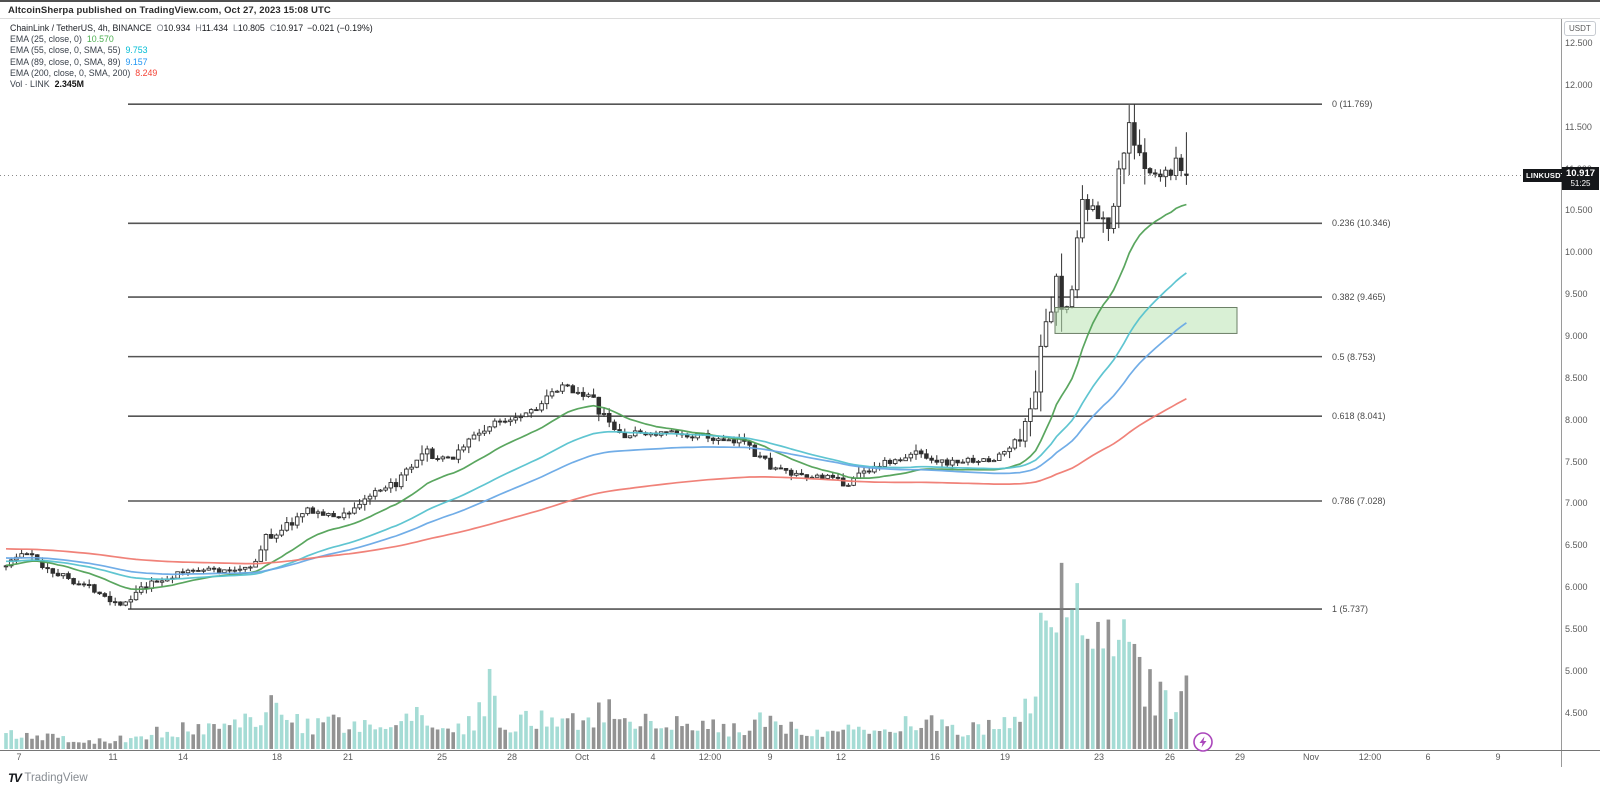 This screenshot has height=791, width=1600. What do you see at coordinates (81, 28) in the screenshot?
I see `symbol-title: ChainLink / TetherUS, 4h, BINANCE` at bounding box center [81, 28].